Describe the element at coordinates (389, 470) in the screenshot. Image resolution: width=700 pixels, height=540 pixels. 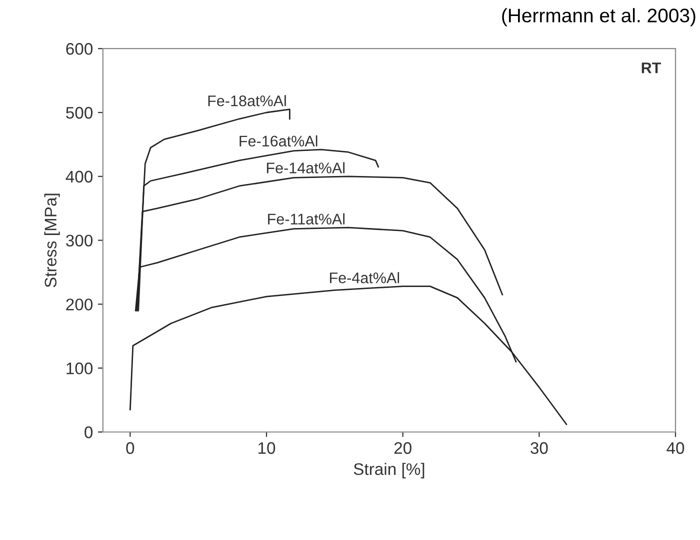
I see `x-axis-title: Strain [%]` at that location.